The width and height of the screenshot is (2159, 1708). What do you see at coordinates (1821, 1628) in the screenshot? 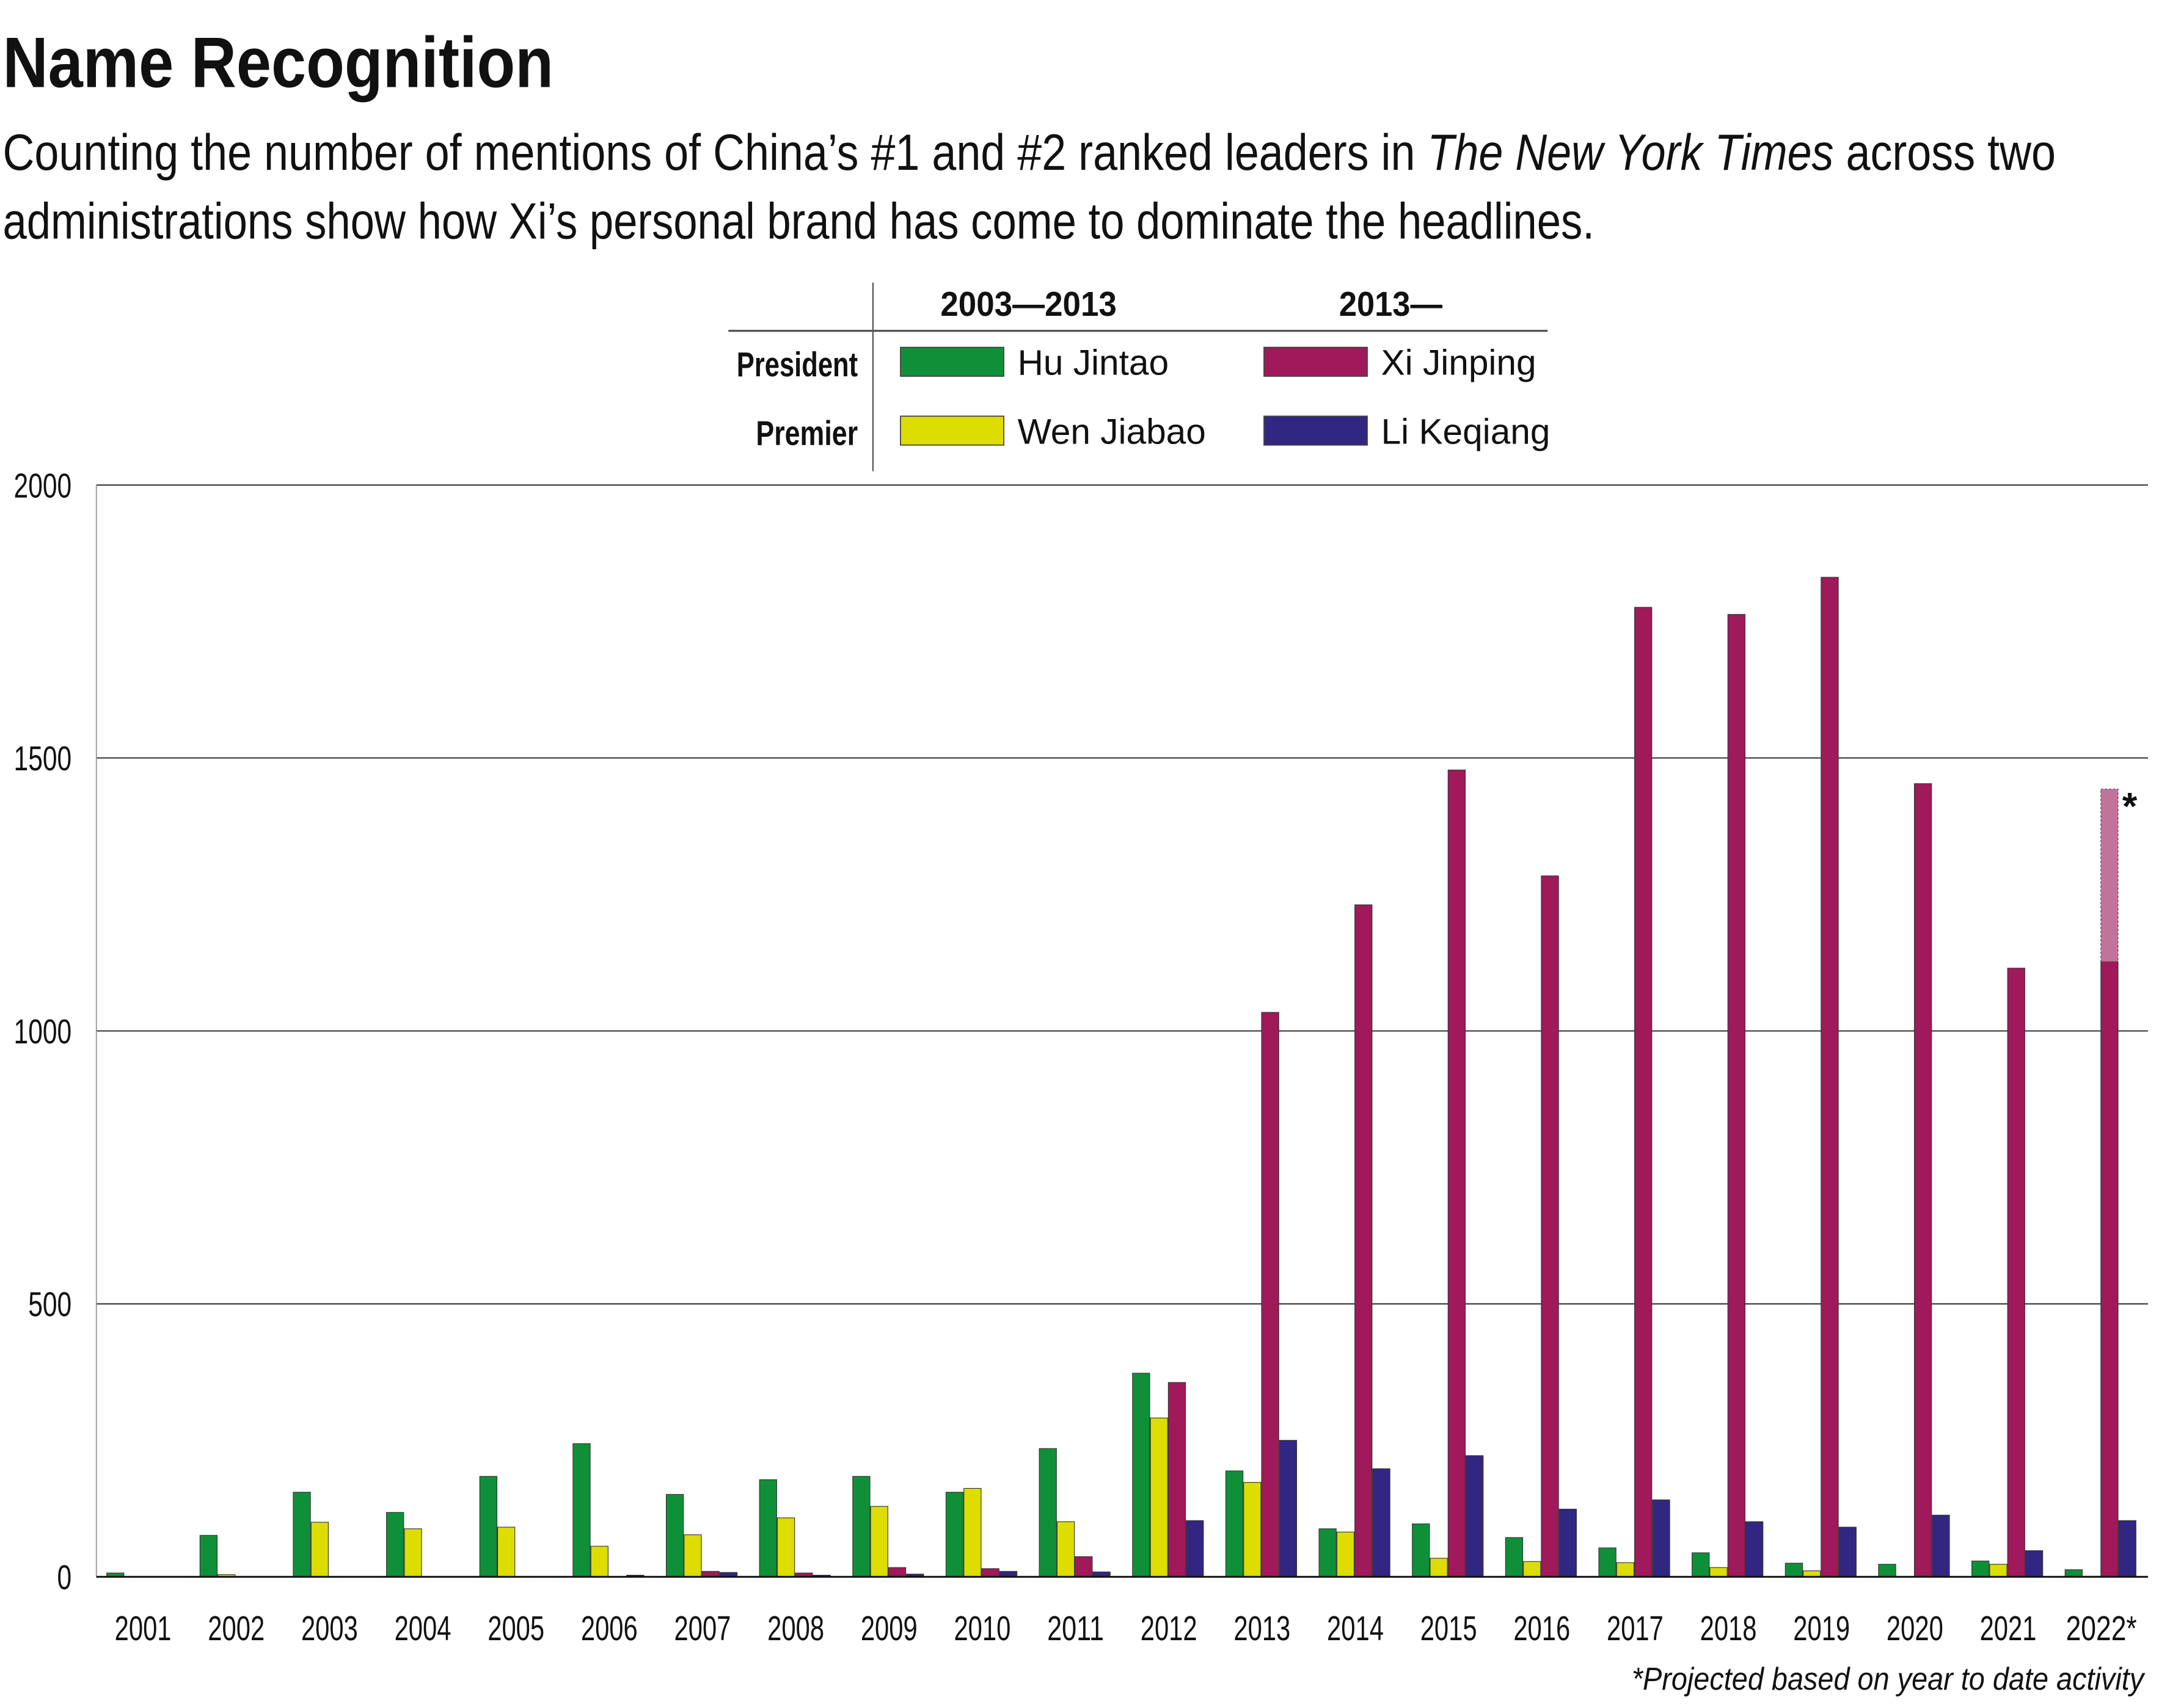
I see `x-tick-label: 2019` at bounding box center [1821, 1628].